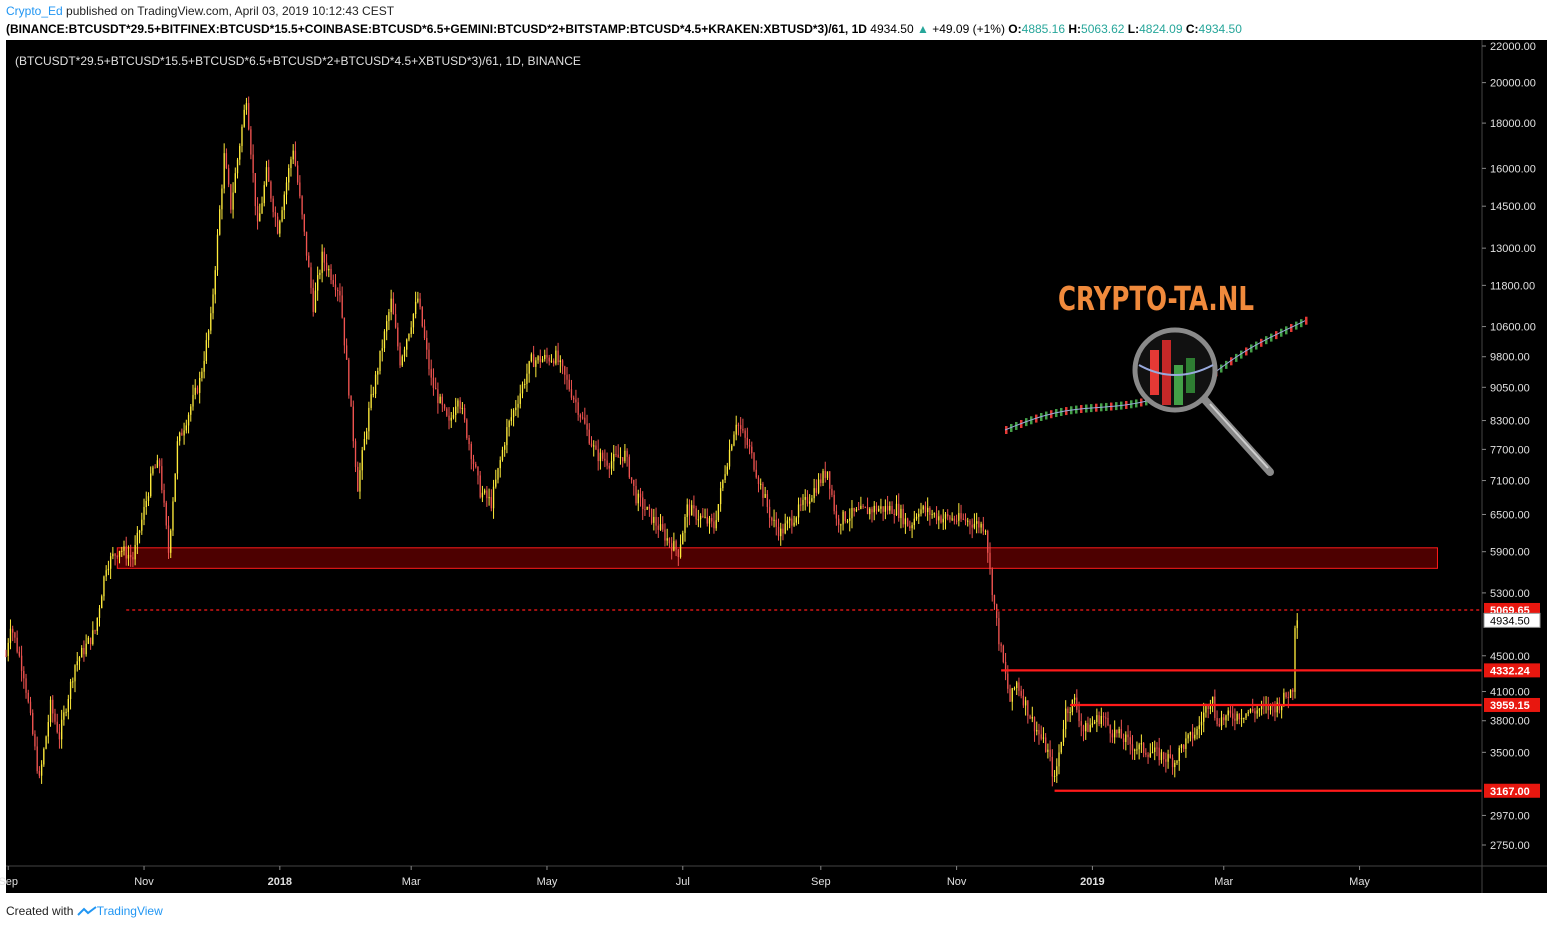 The width and height of the screenshot is (1552, 930). I want to click on change-value: +49.09 (+1%), so click(968, 29).